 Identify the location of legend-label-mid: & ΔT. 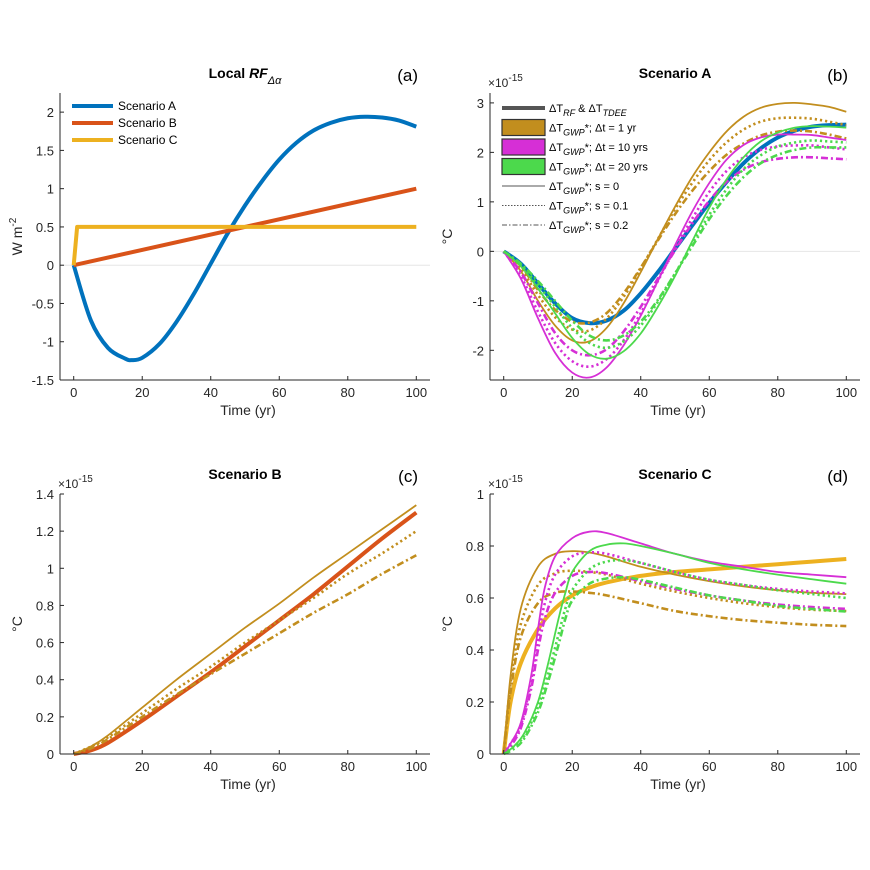
(589, 109).